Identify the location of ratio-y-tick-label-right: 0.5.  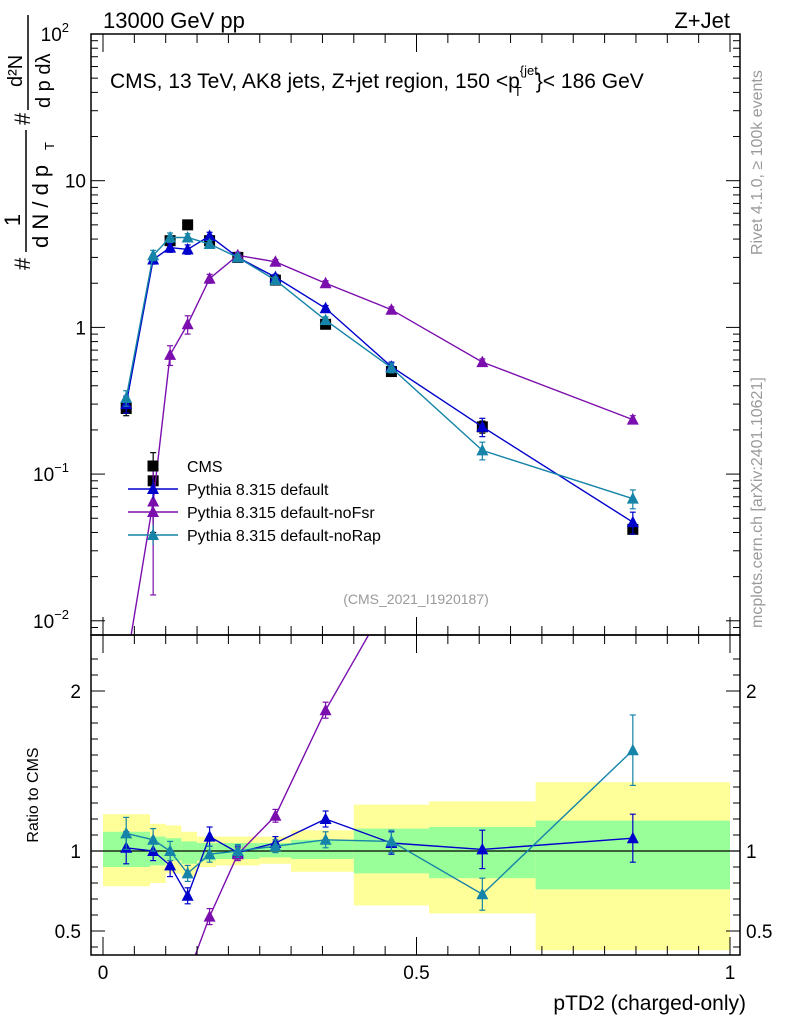
(759, 932).